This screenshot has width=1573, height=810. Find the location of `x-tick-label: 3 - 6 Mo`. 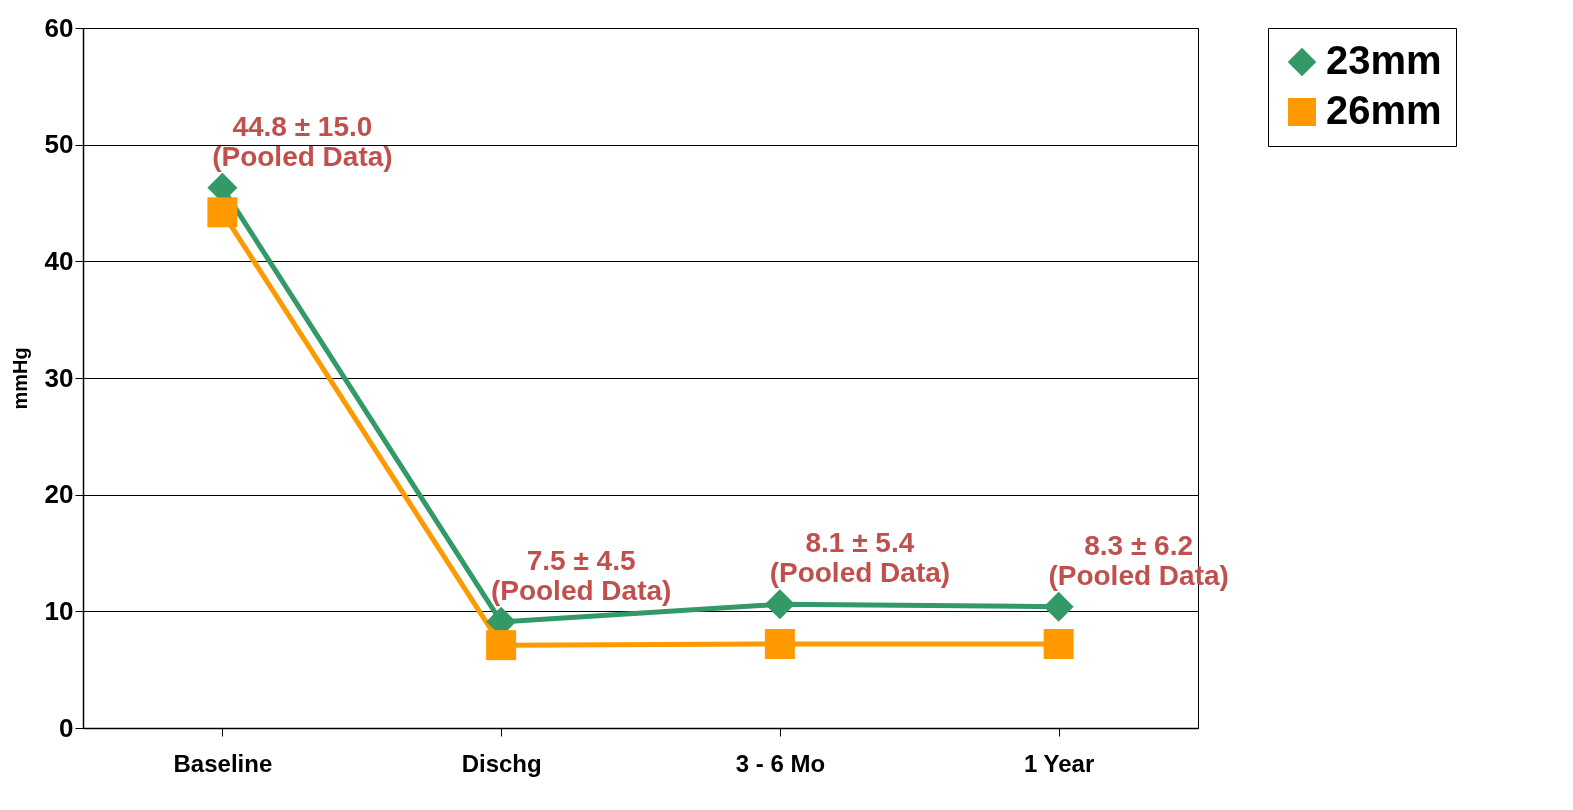

x-tick-label: 3 - 6 Mo is located at coordinates (780, 763).